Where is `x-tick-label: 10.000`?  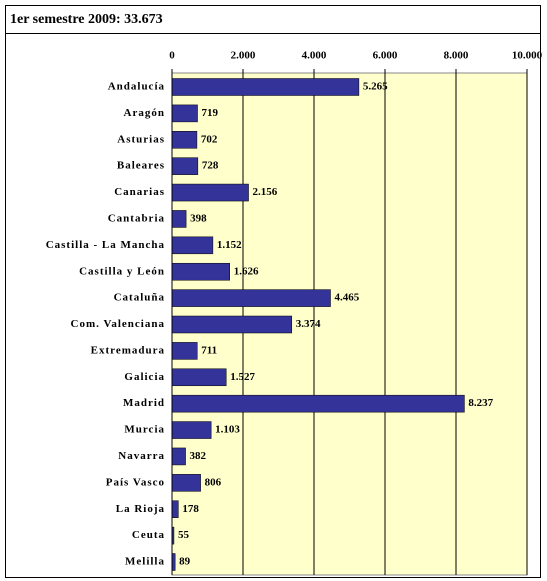
x-tick-label: 10.000 is located at coordinates (527, 56).